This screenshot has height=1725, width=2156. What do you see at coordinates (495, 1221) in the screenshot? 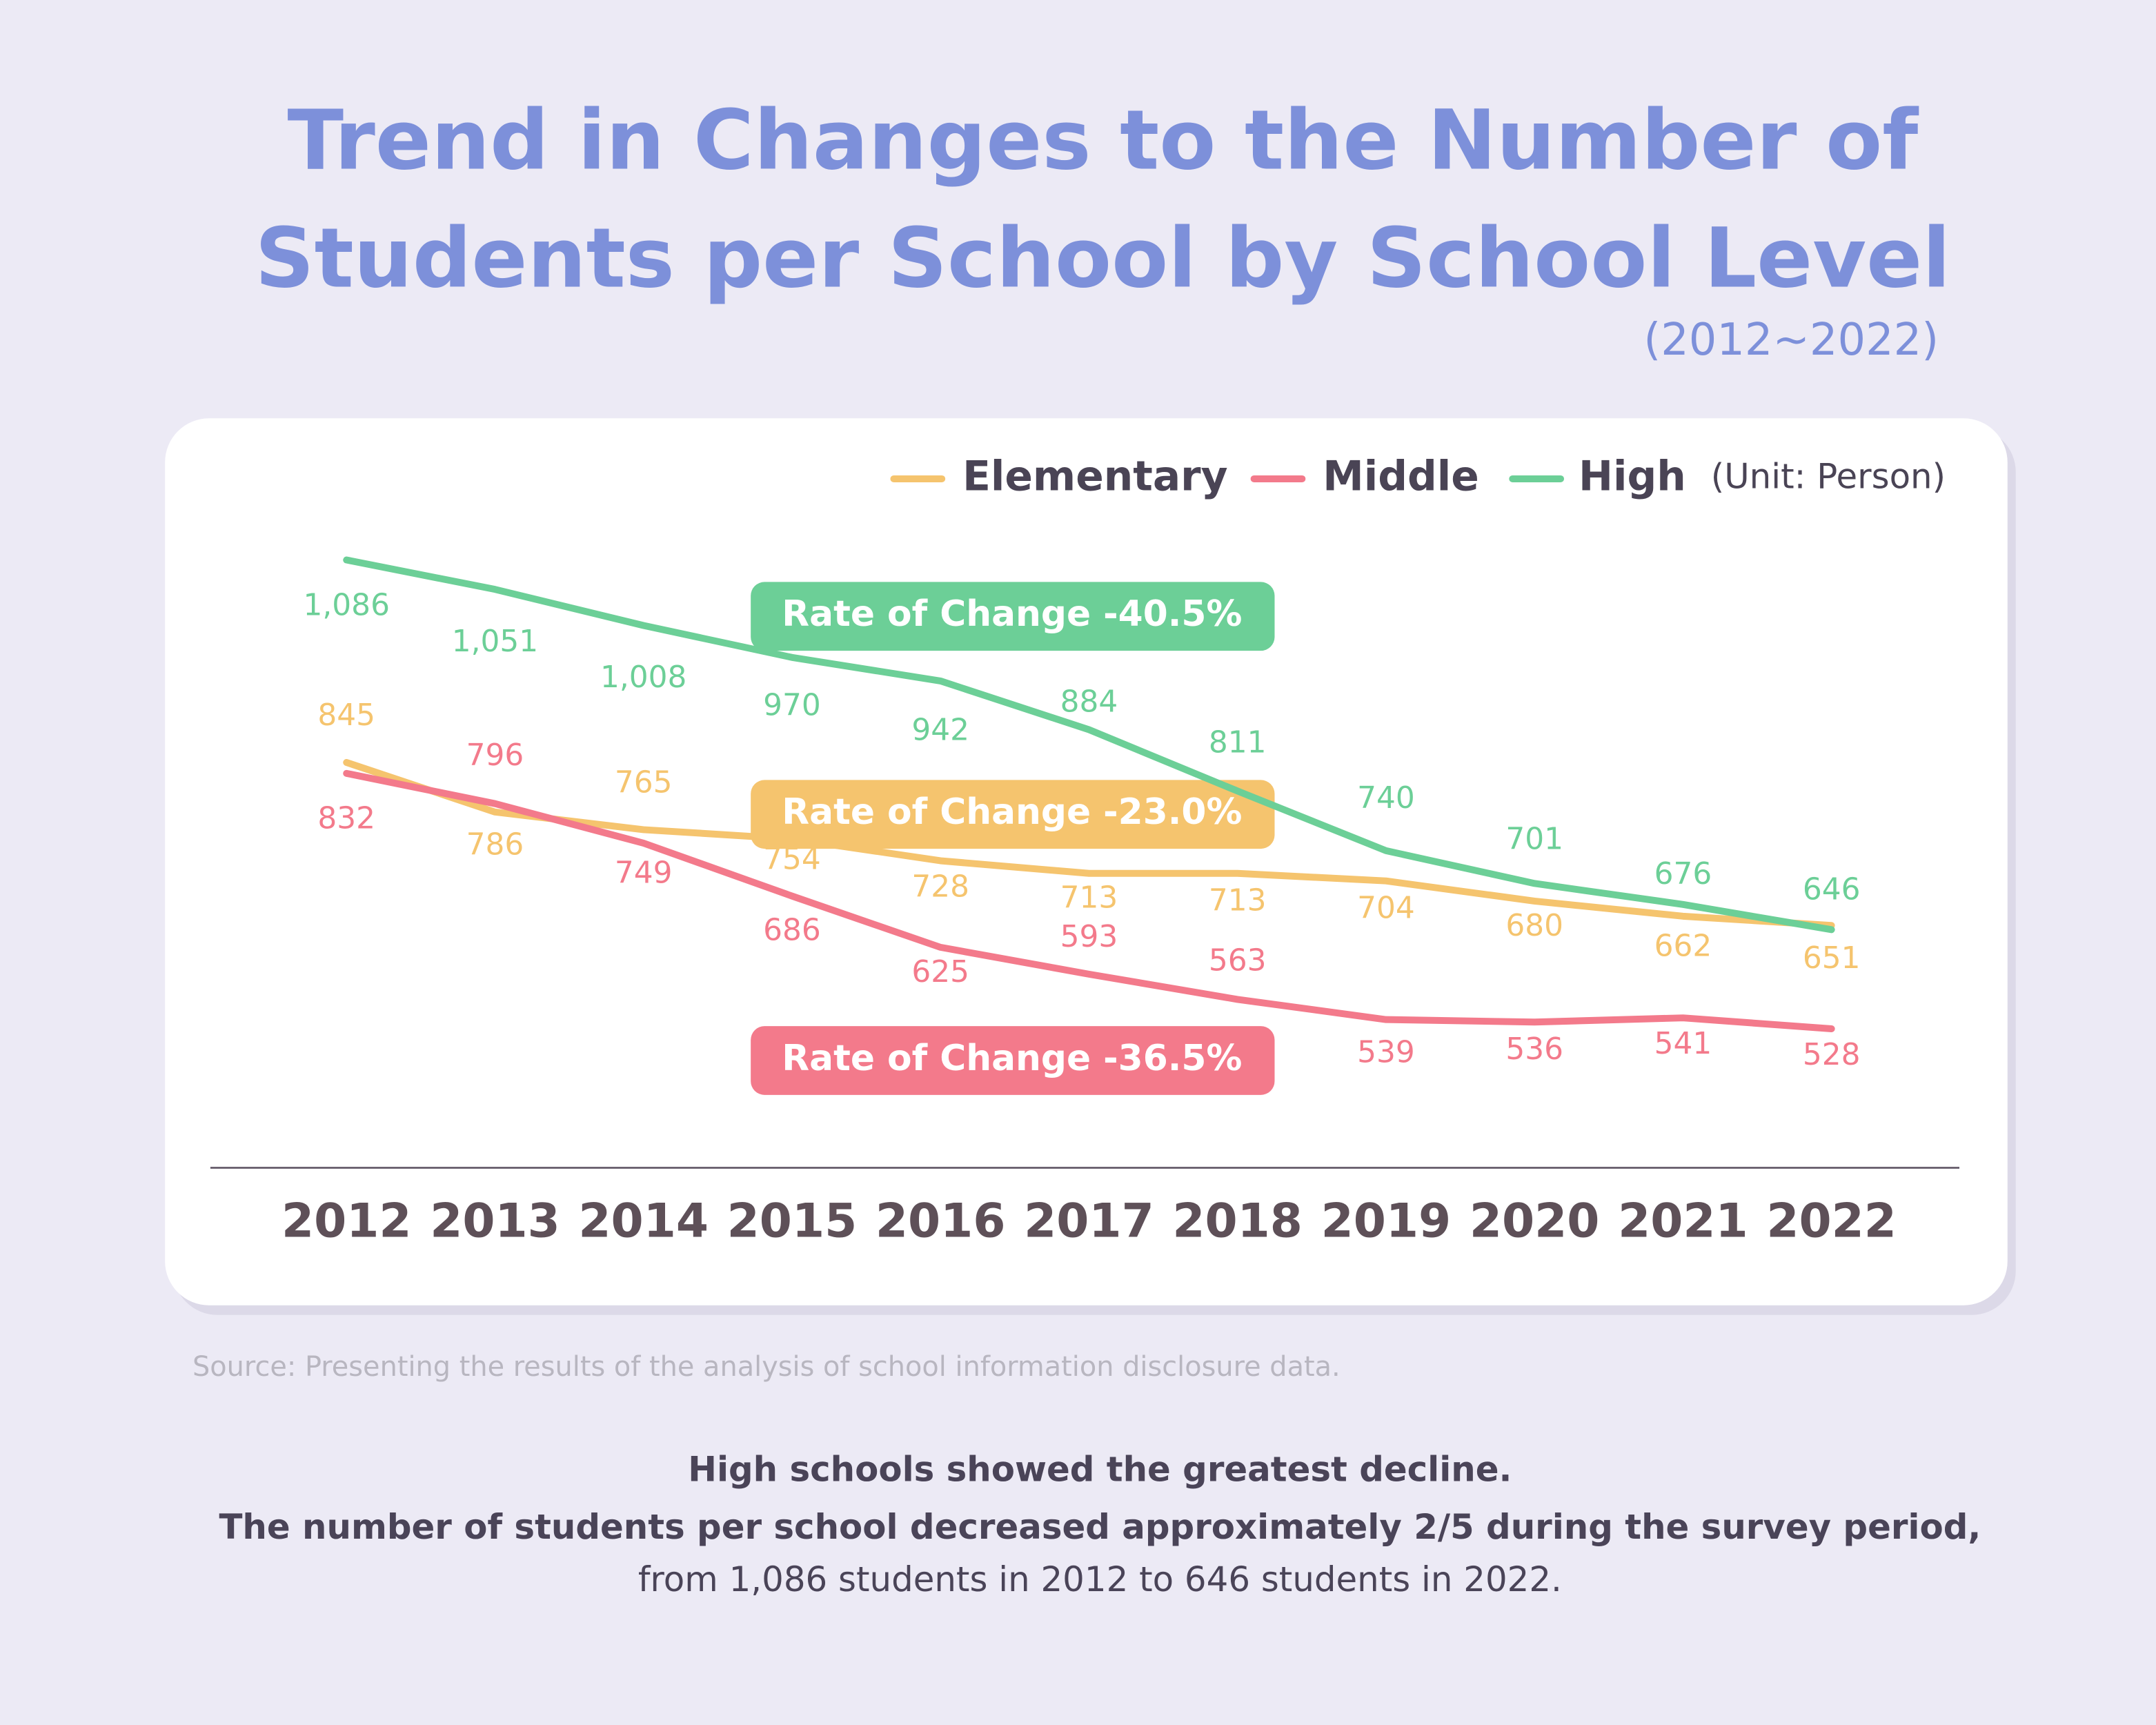
I see `x-tick-label: 2013` at bounding box center [495, 1221].